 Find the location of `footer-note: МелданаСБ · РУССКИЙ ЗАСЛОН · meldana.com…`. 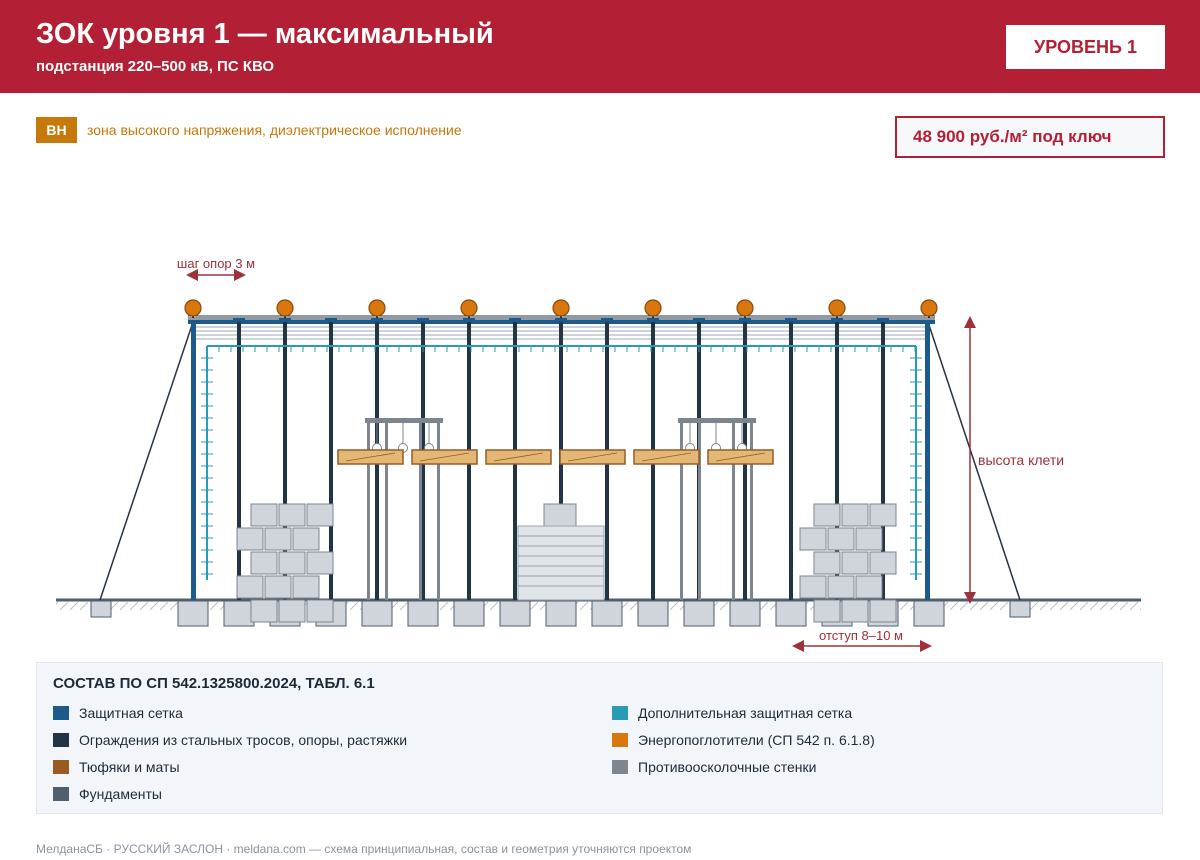

footer-note: МелданаСБ · РУССКИЙ ЗАСЛОН · meldana.com… is located at coordinates (364, 849).